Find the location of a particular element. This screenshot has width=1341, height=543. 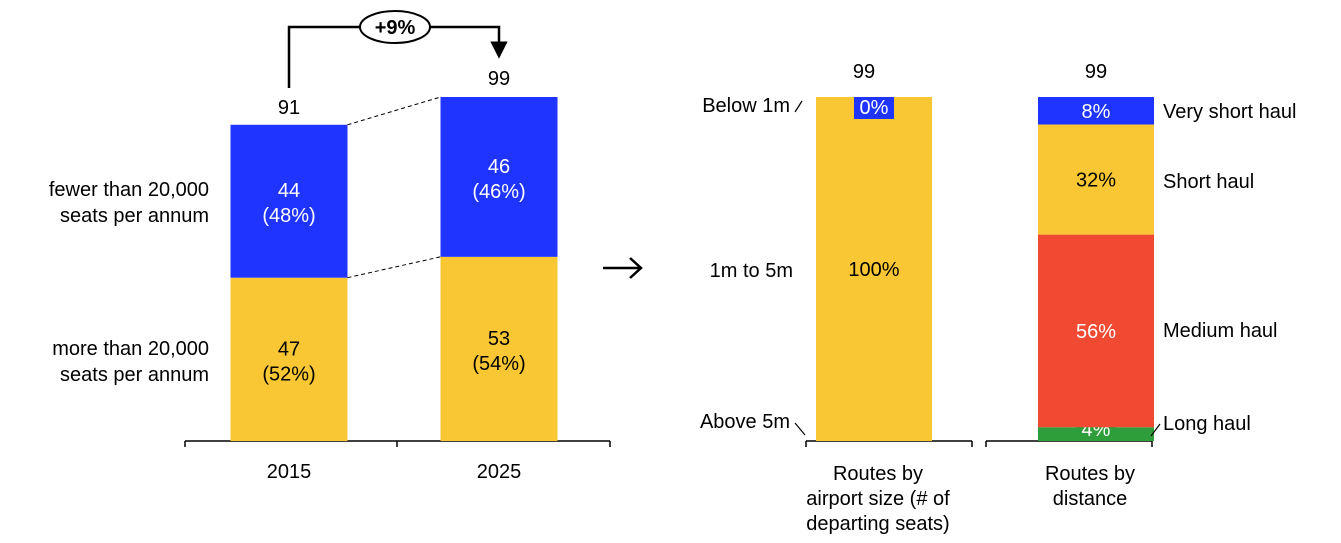

size-label-above-5m: Above 5m is located at coordinates (745, 422).